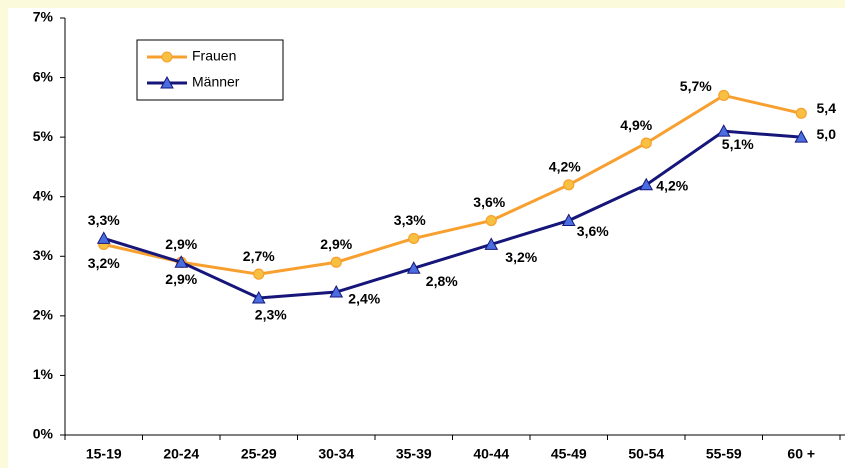  What do you see at coordinates (827, 108) in the screenshot?
I see `data-label: 5,4` at bounding box center [827, 108].